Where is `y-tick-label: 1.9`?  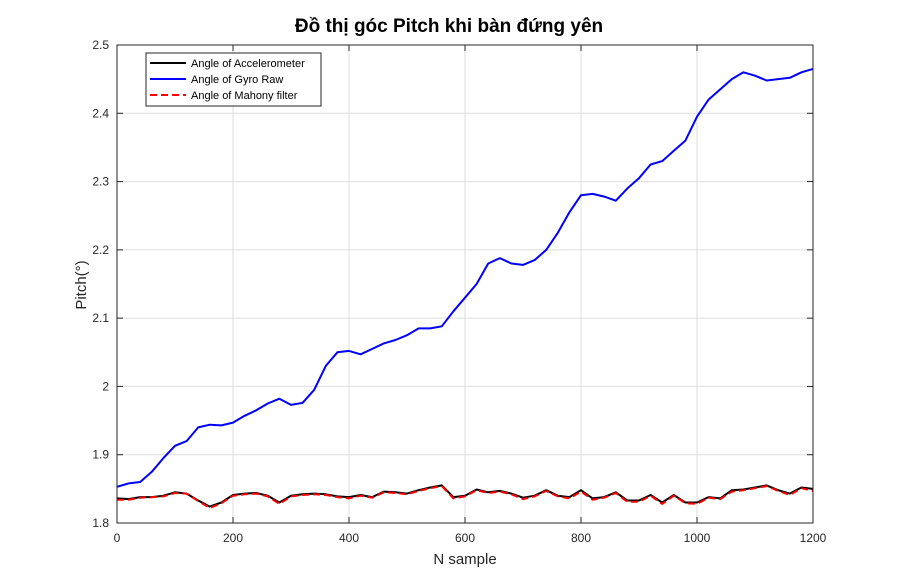 y-tick-label: 1.9 is located at coordinates (100, 455).